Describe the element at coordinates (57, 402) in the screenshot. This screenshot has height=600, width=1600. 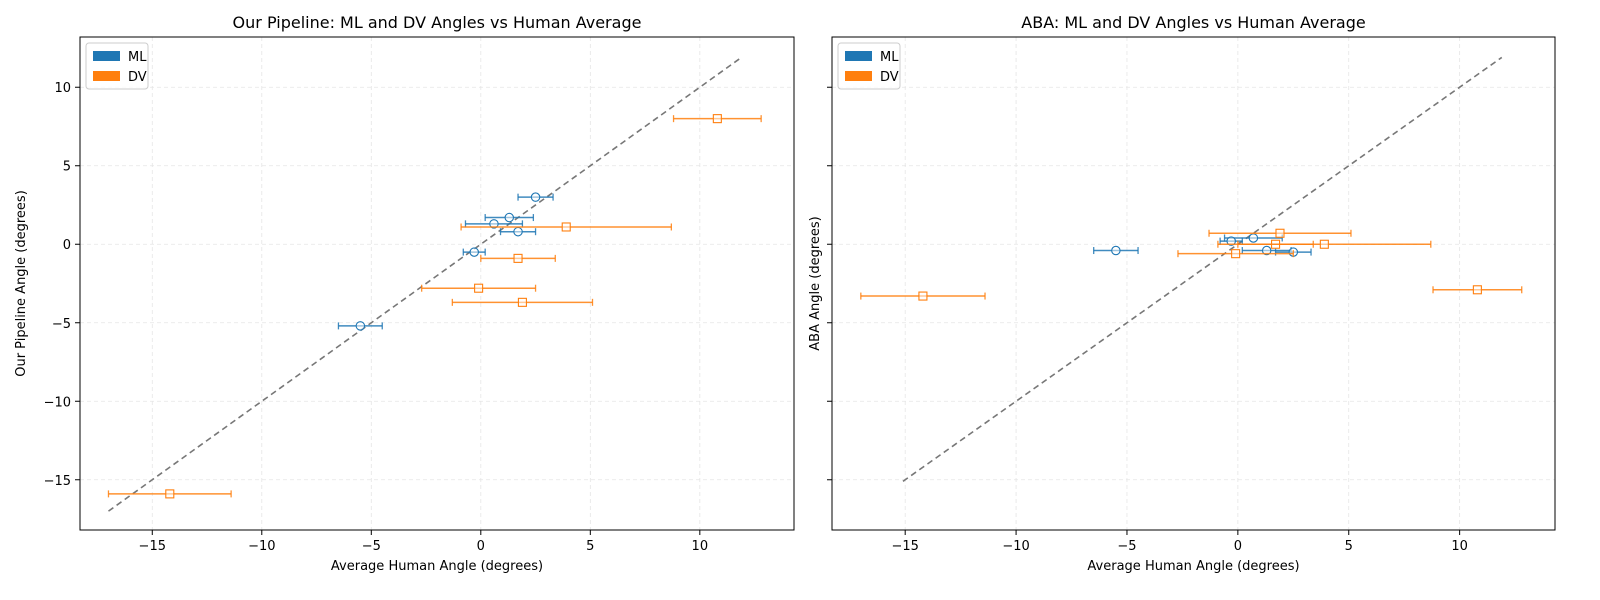
I see `y-tick-label: −10` at that location.